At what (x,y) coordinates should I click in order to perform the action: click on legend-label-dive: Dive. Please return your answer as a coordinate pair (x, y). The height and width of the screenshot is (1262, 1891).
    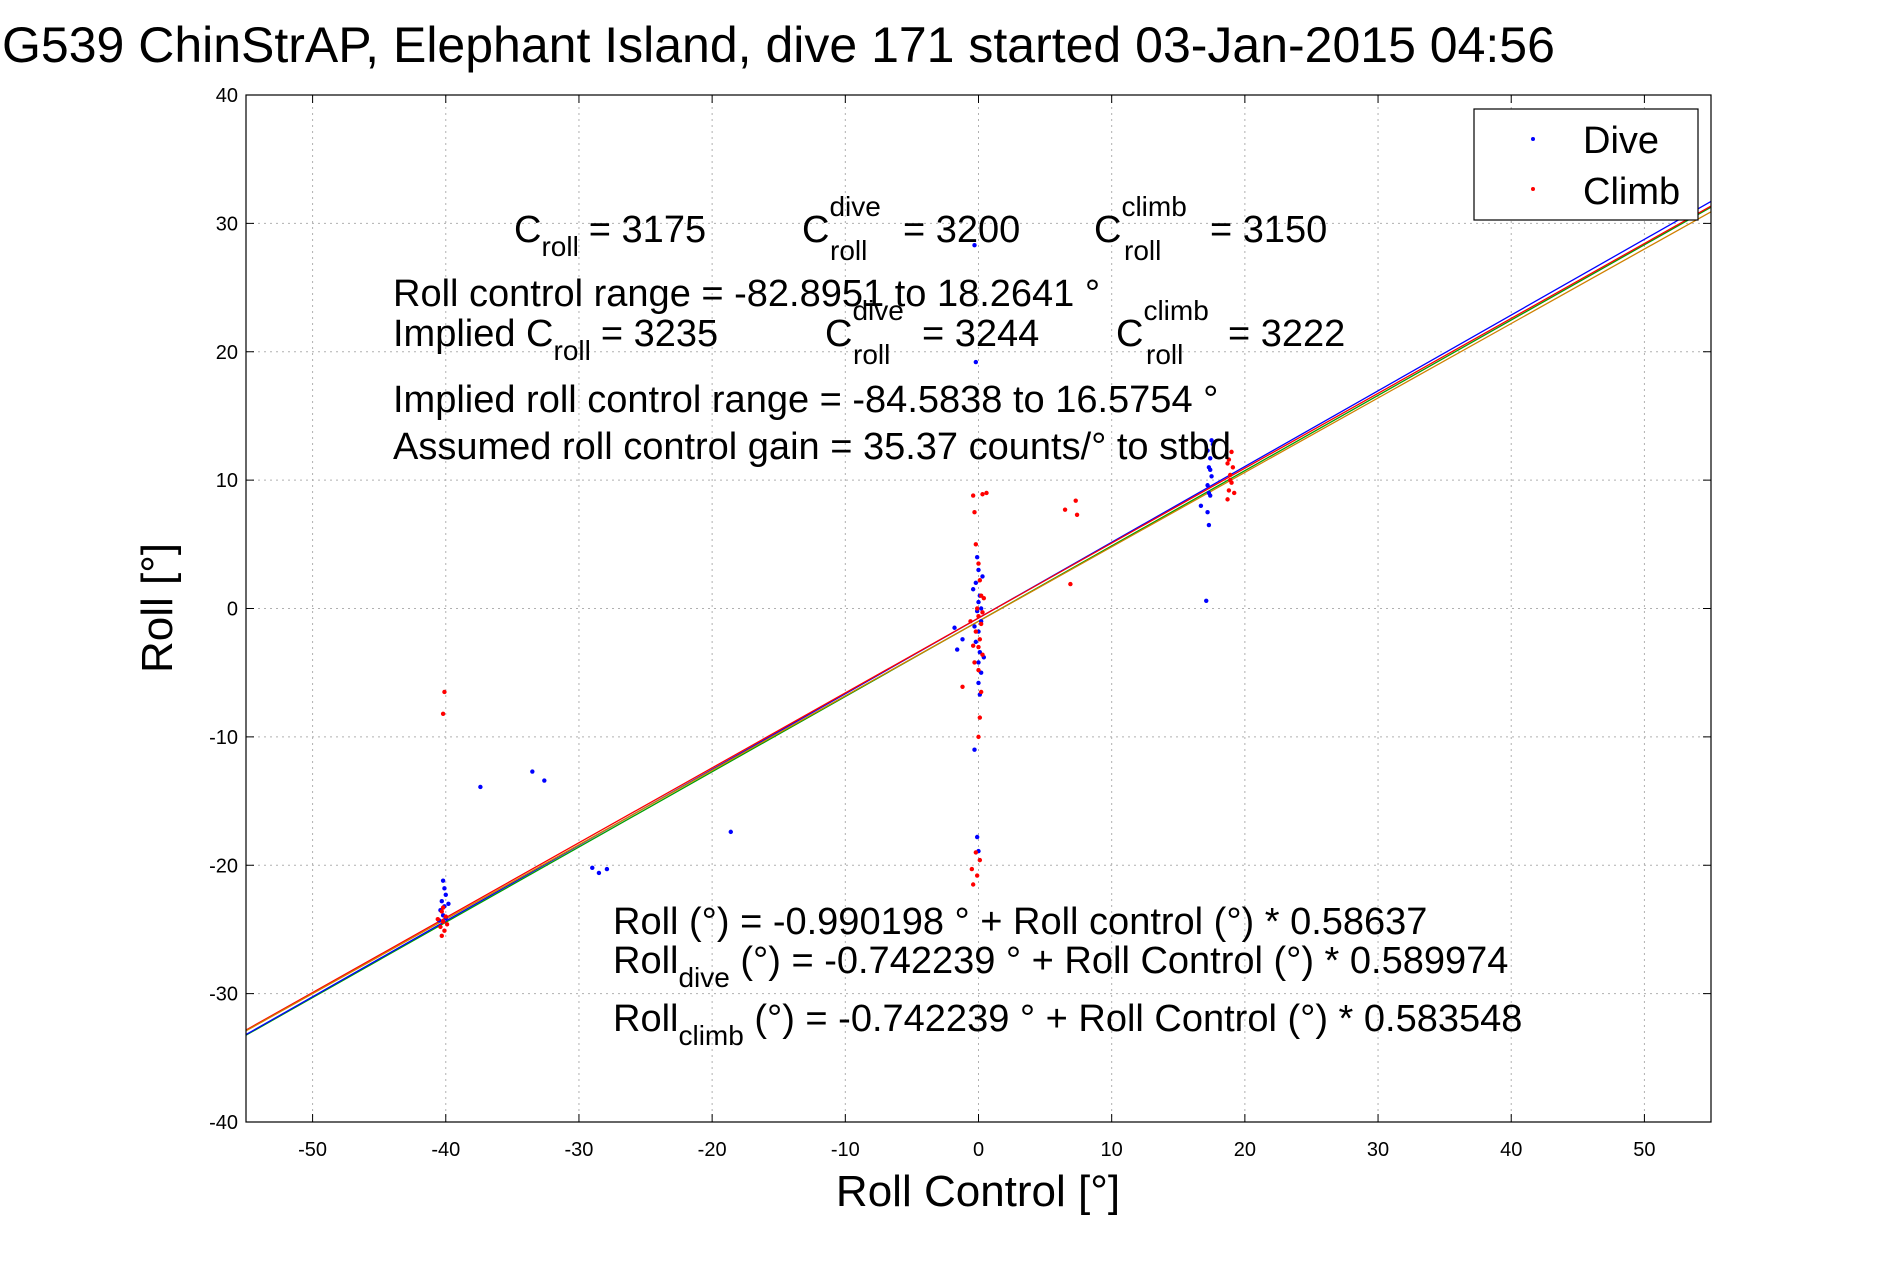
    Looking at the image, I should click on (1621, 141).